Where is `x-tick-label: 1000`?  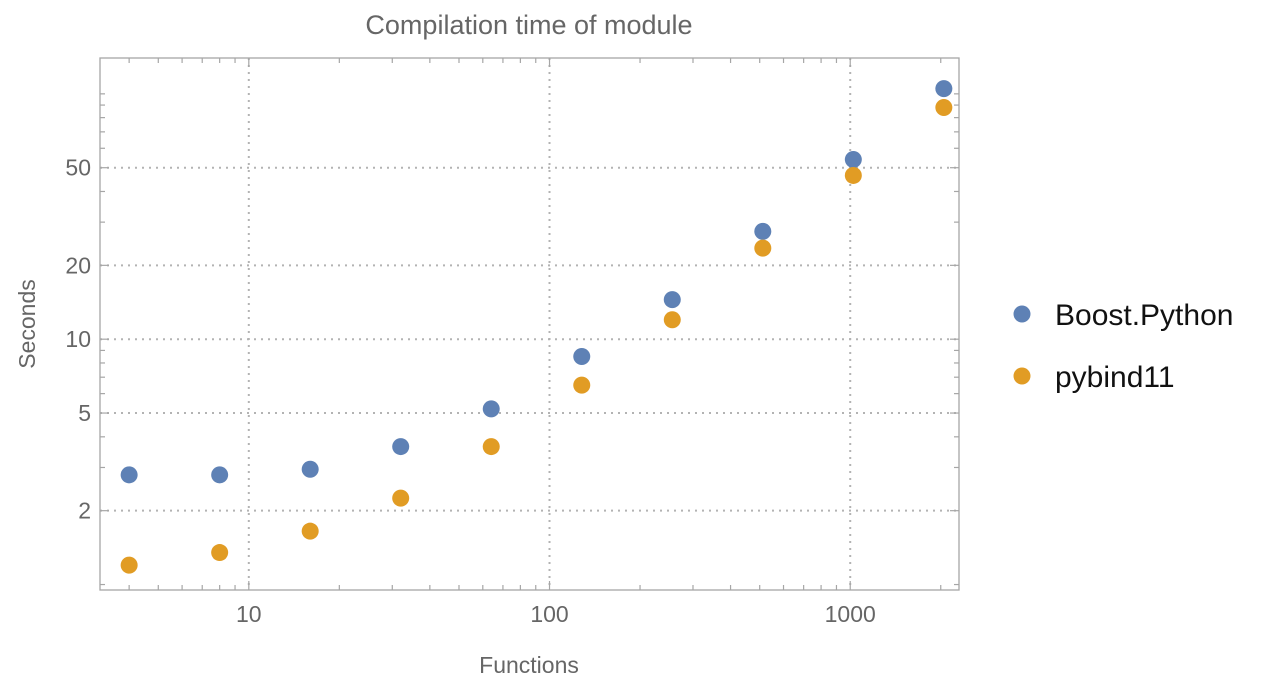
x-tick-label: 1000 is located at coordinates (850, 614).